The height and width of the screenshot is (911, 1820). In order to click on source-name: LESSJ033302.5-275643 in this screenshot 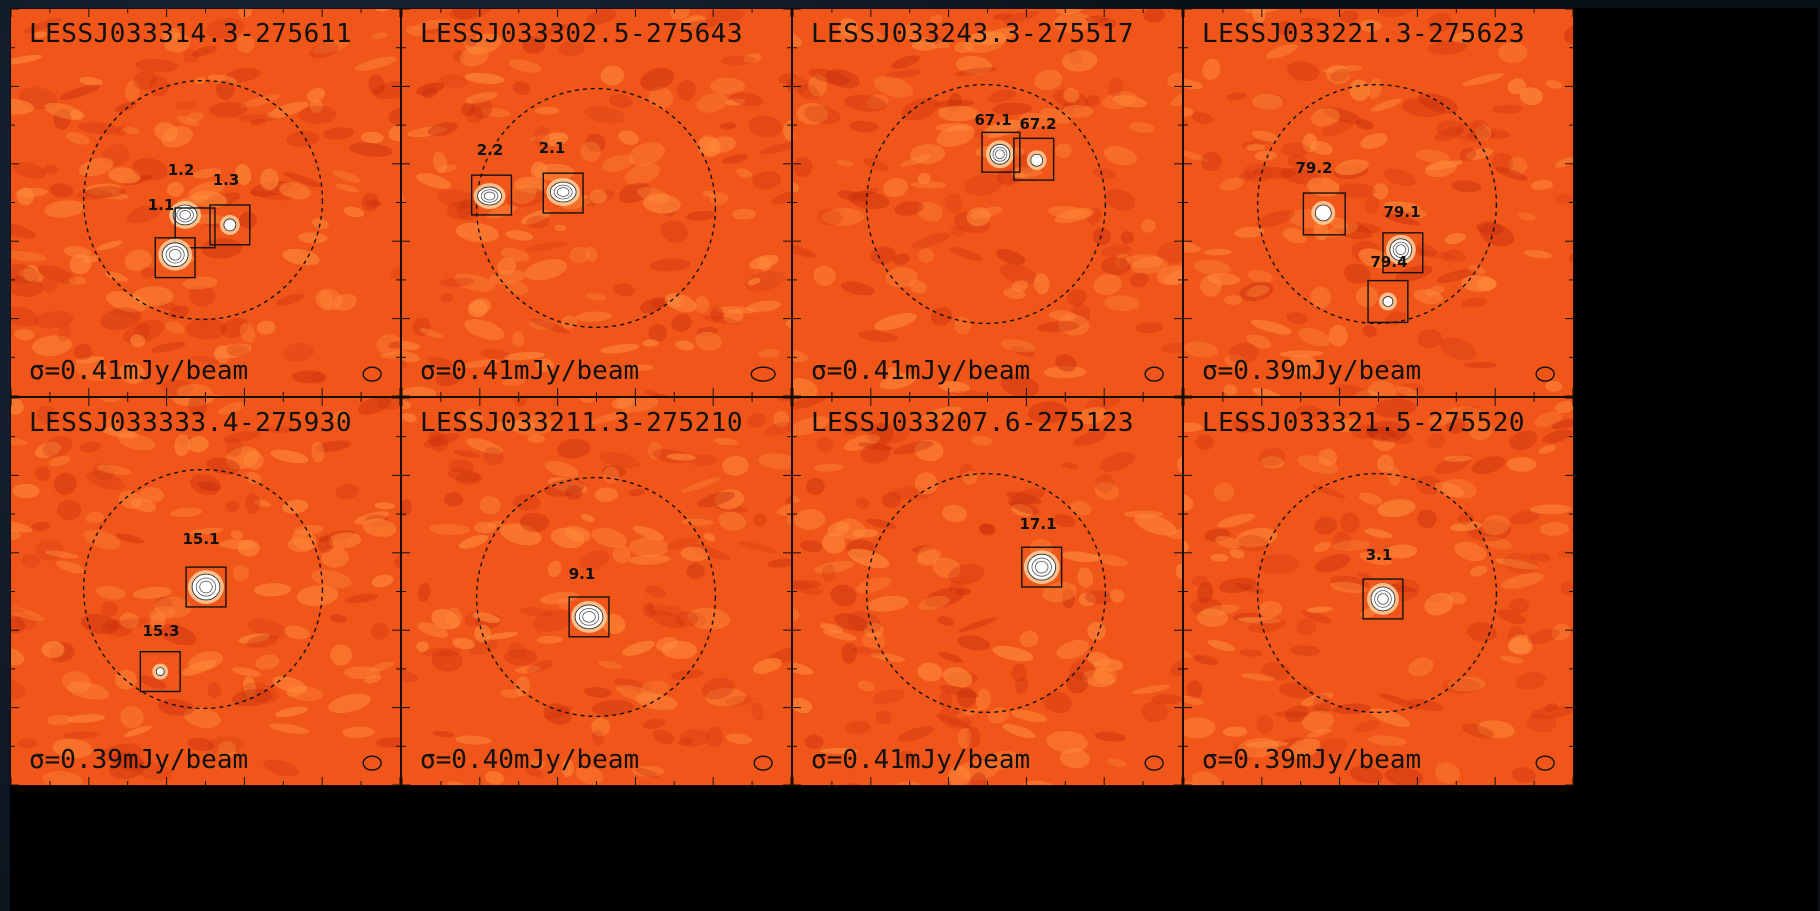, I will do `click(582, 34)`.